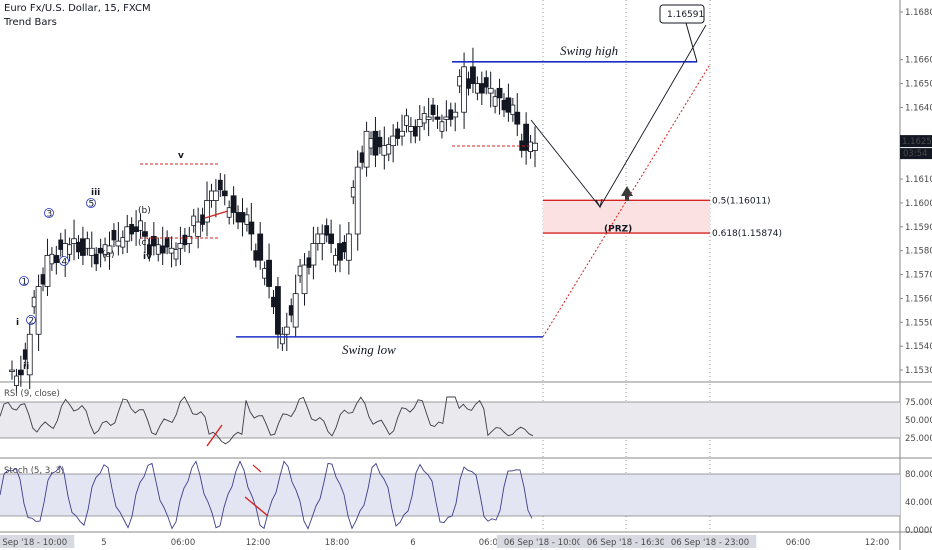 Image resolution: width=932 pixels, height=550 pixels. Describe the element at coordinates (918, 299) in the screenshot. I see `price-tick-label: 1.15600` at that location.